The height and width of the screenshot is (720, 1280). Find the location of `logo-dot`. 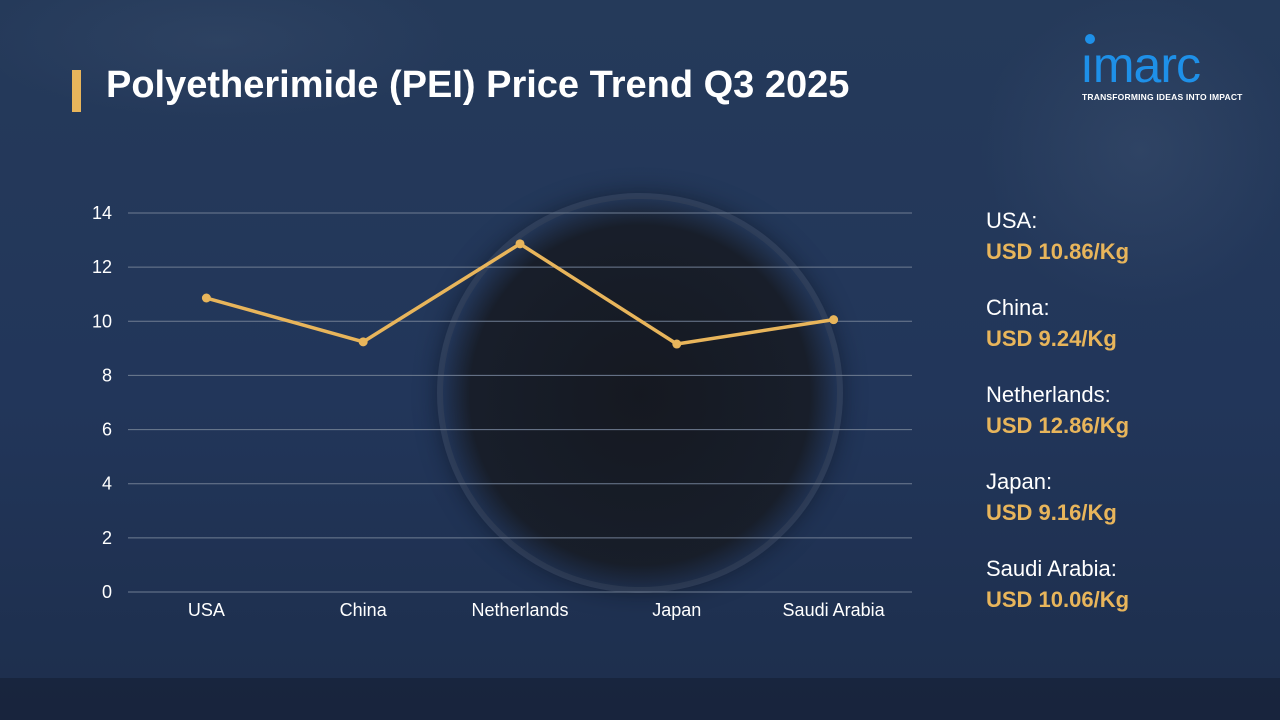

logo-dot is located at coordinates (1090, 39).